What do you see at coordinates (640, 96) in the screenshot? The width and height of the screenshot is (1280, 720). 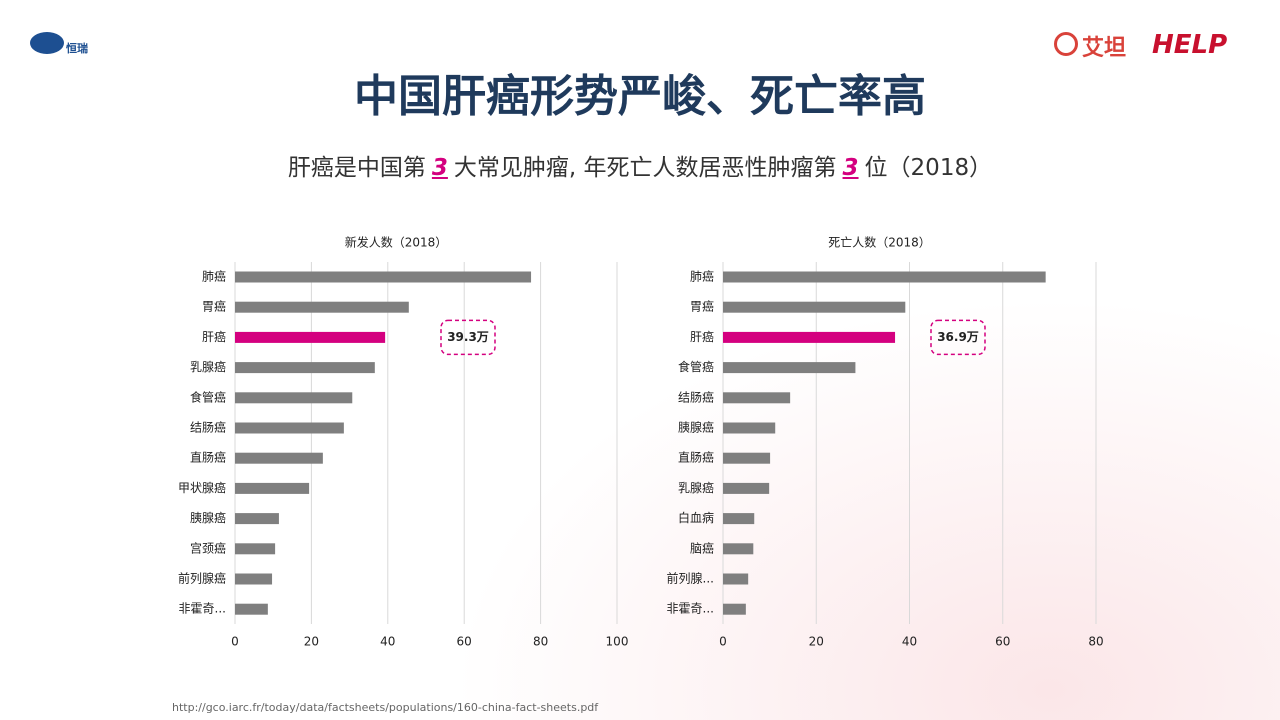 I see `slide-title: 中国肝癌形势严峻、死亡率高` at bounding box center [640, 96].